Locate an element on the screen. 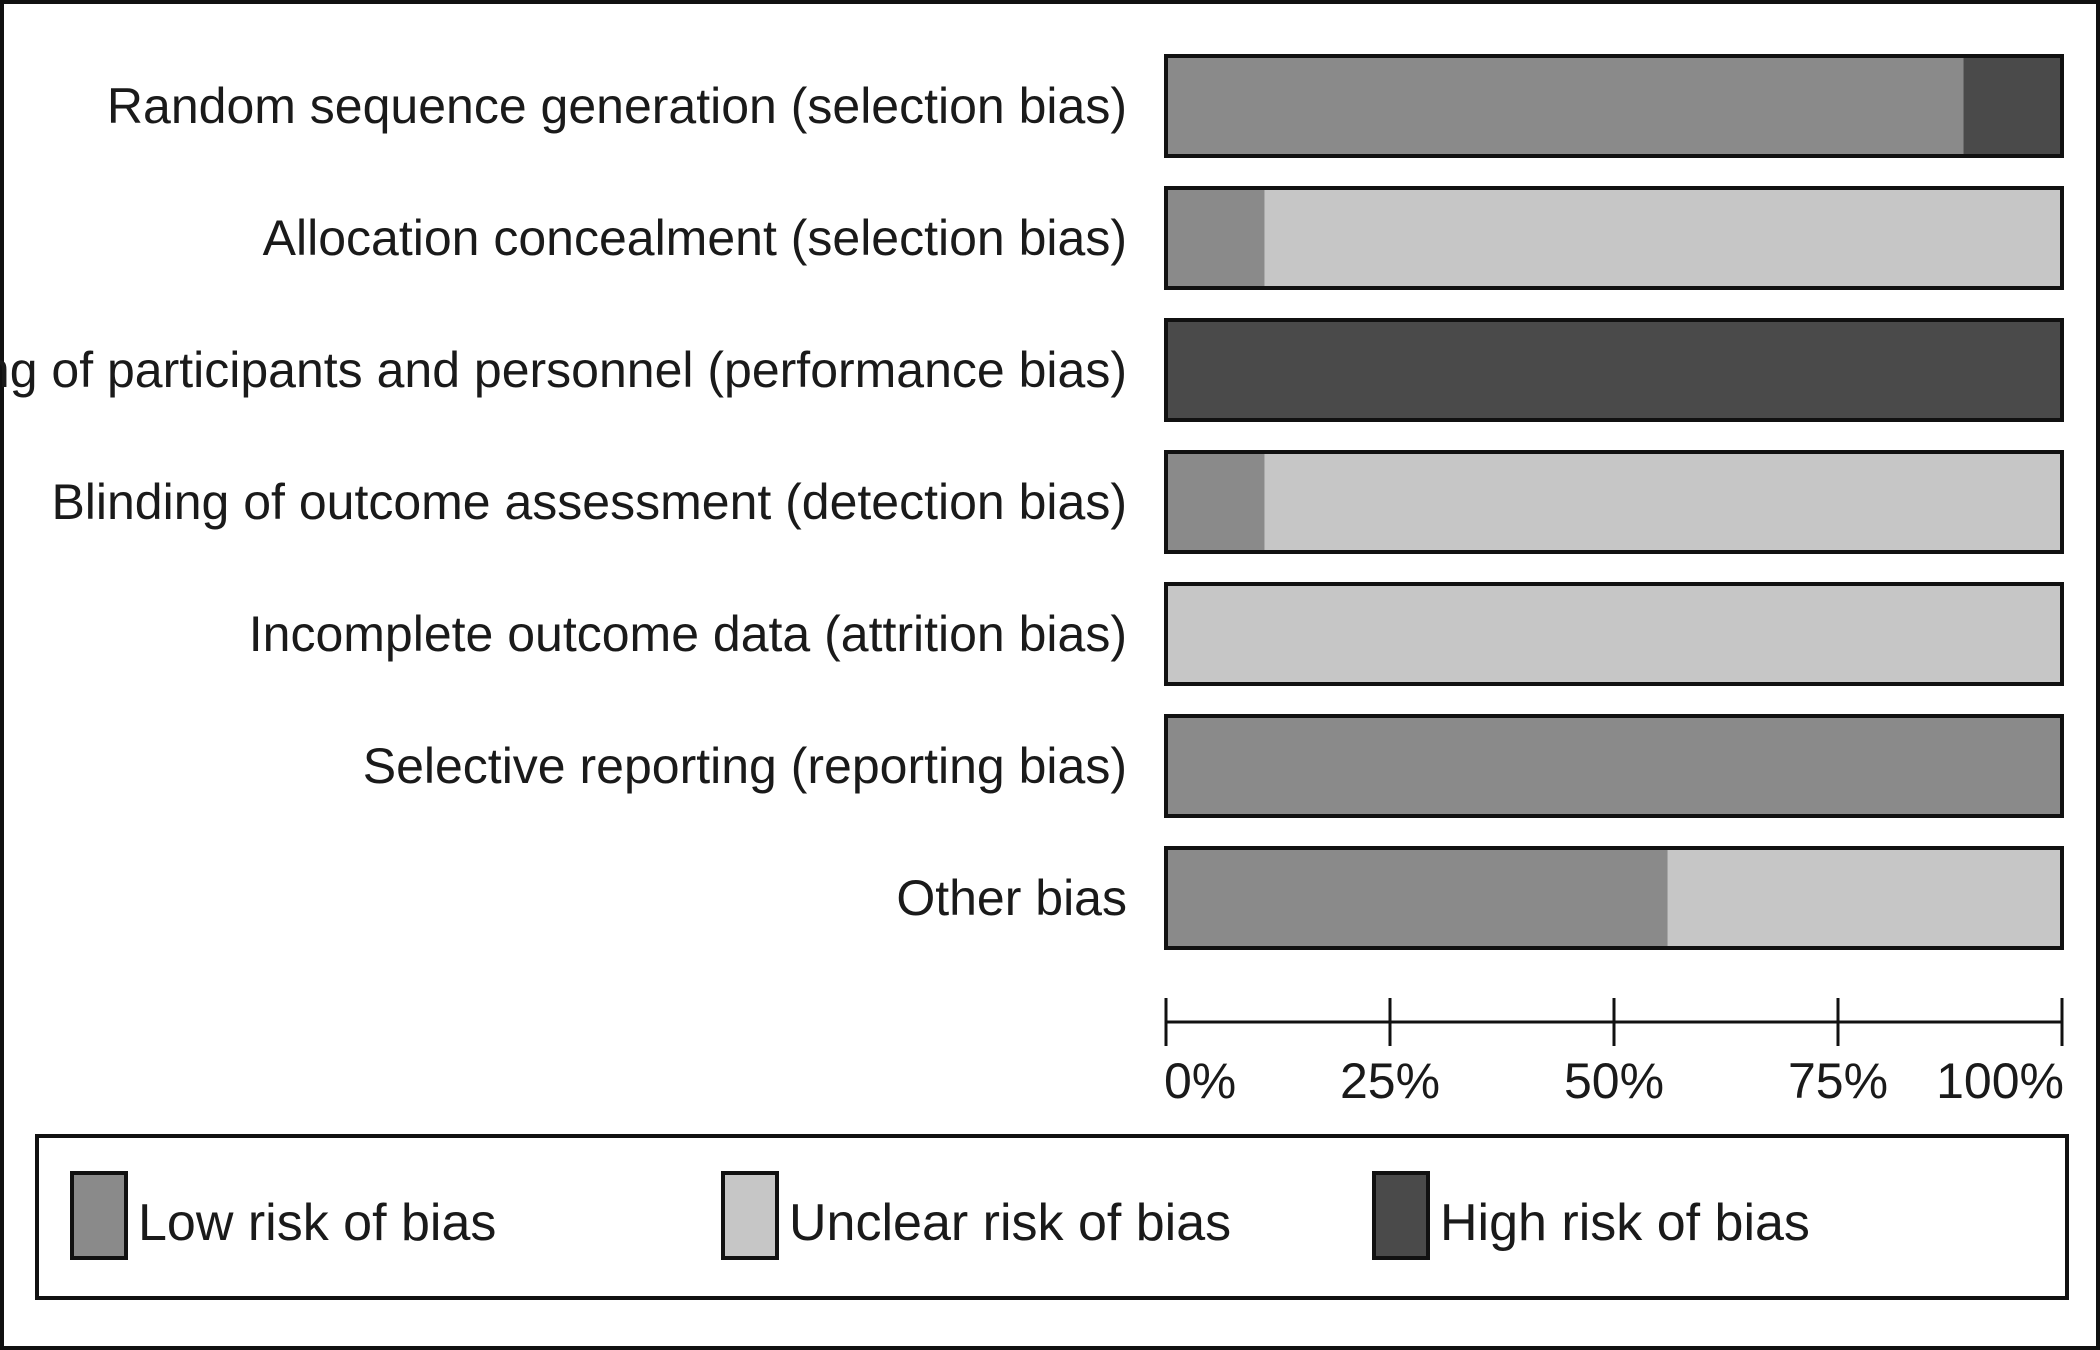  row-label: Incomplete outcome data (attrition bias) is located at coordinates (688, 634).